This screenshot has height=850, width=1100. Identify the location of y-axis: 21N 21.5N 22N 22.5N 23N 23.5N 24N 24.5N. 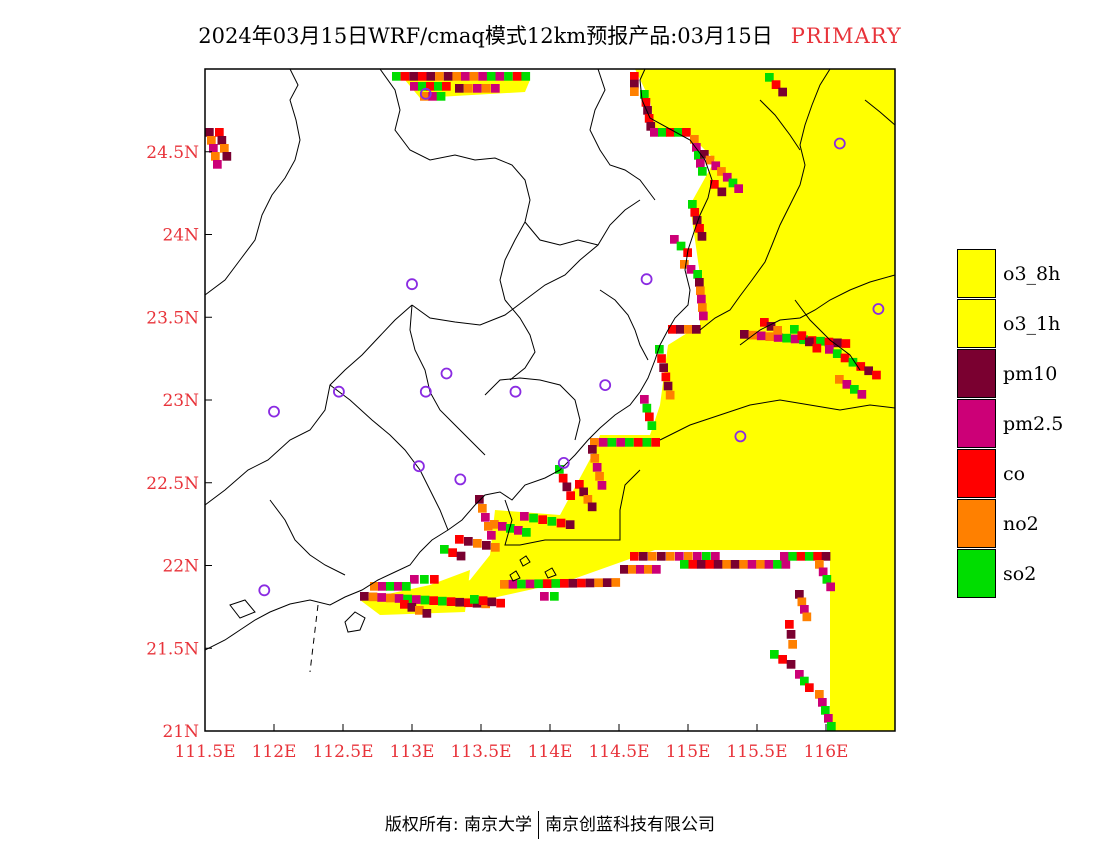
(179, 442).